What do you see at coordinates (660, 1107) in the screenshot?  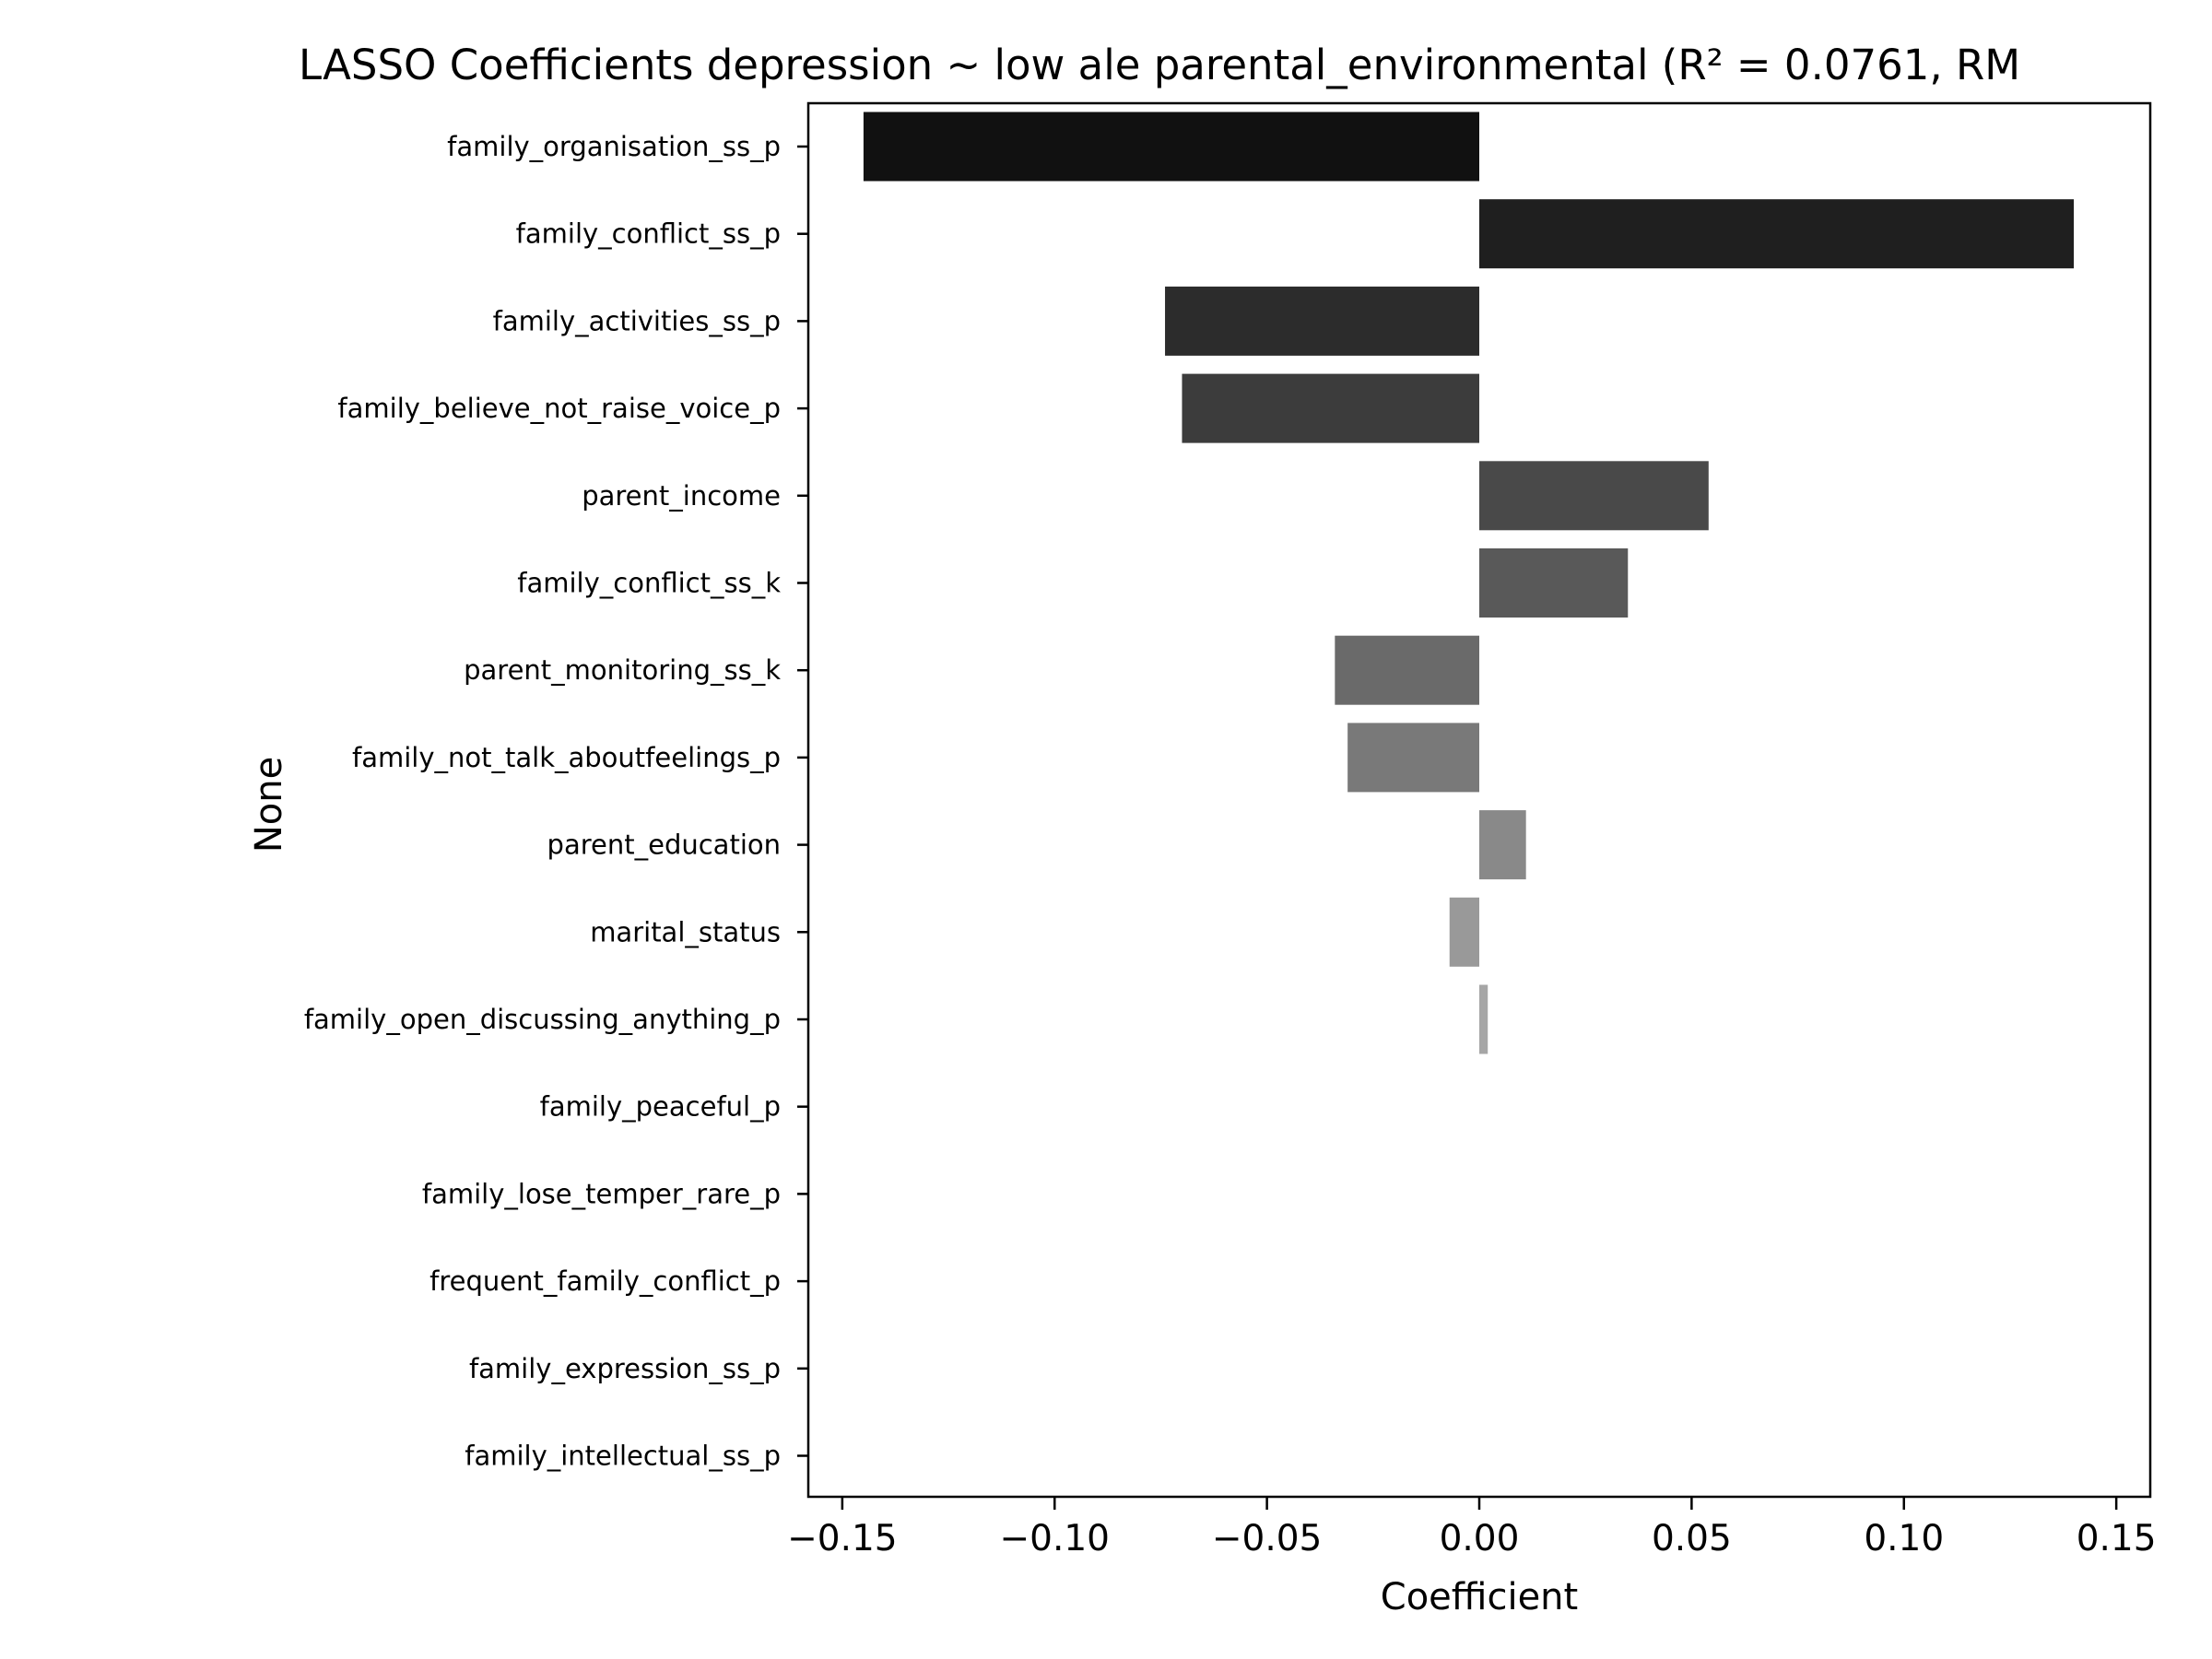 I see `y-tick-label: family_peaceful_p` at bounding box center [660, 1107].